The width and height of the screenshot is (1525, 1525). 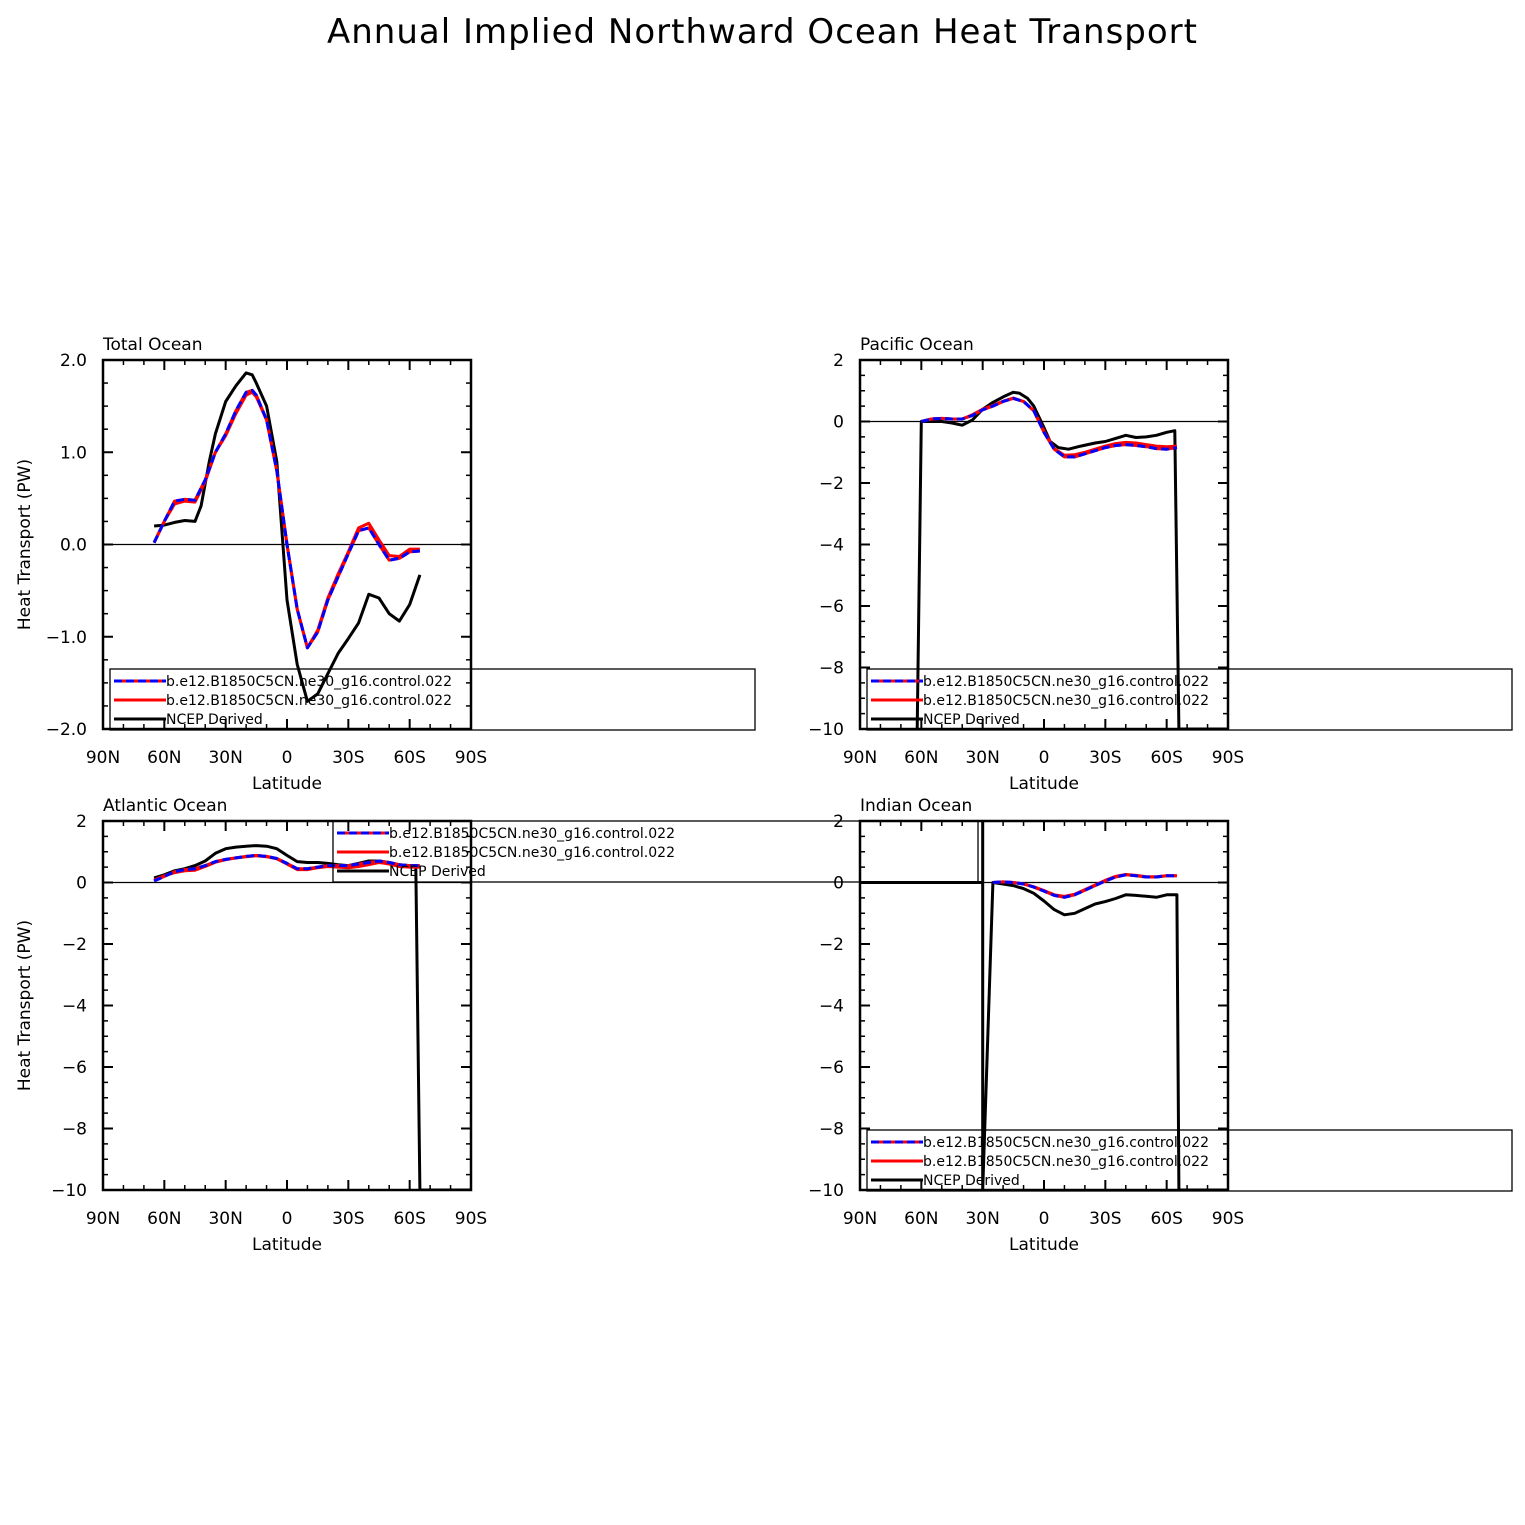 I want to click on atlantic-ocean-xtick-label: 60S, so click(x=409, y=1219).